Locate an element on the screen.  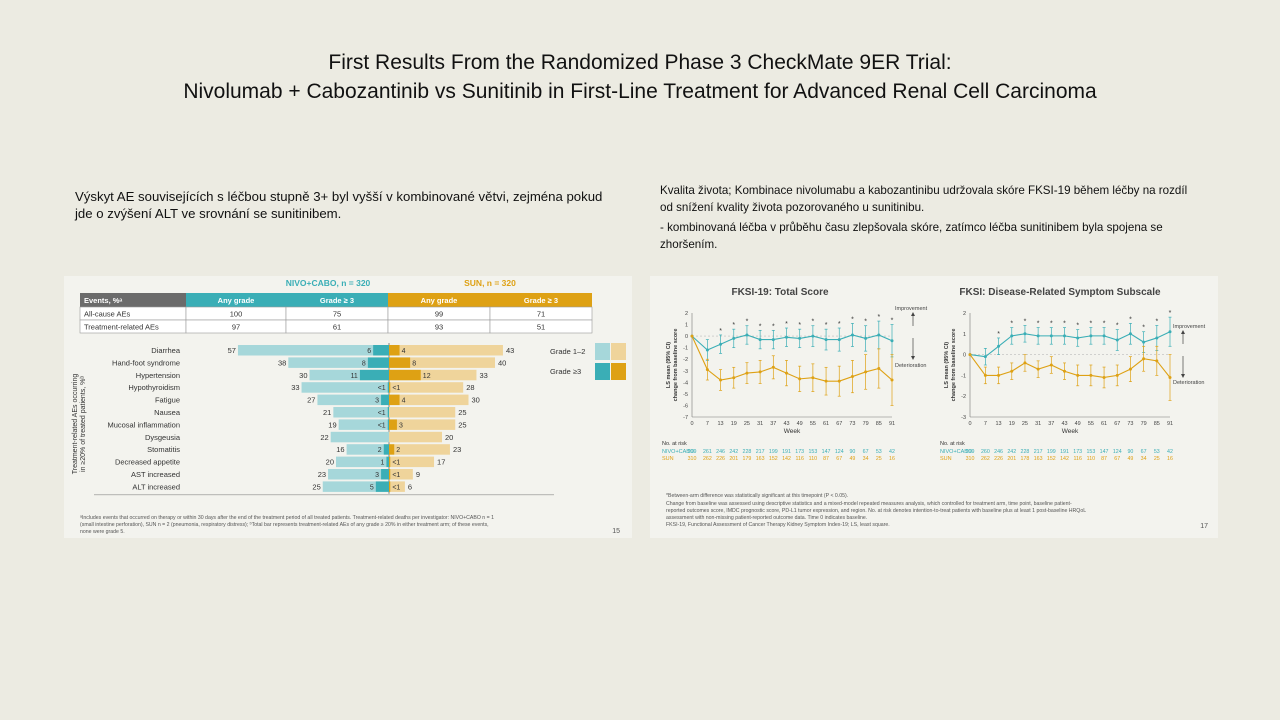
sun-grade3-label: 2 is located at coordinates (398, 450).